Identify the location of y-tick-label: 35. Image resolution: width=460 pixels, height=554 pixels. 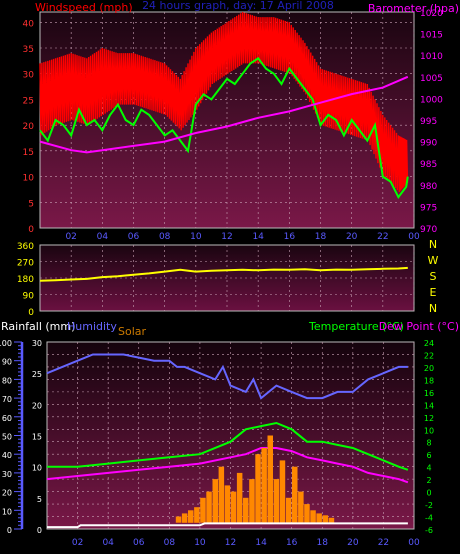
(28, 50).